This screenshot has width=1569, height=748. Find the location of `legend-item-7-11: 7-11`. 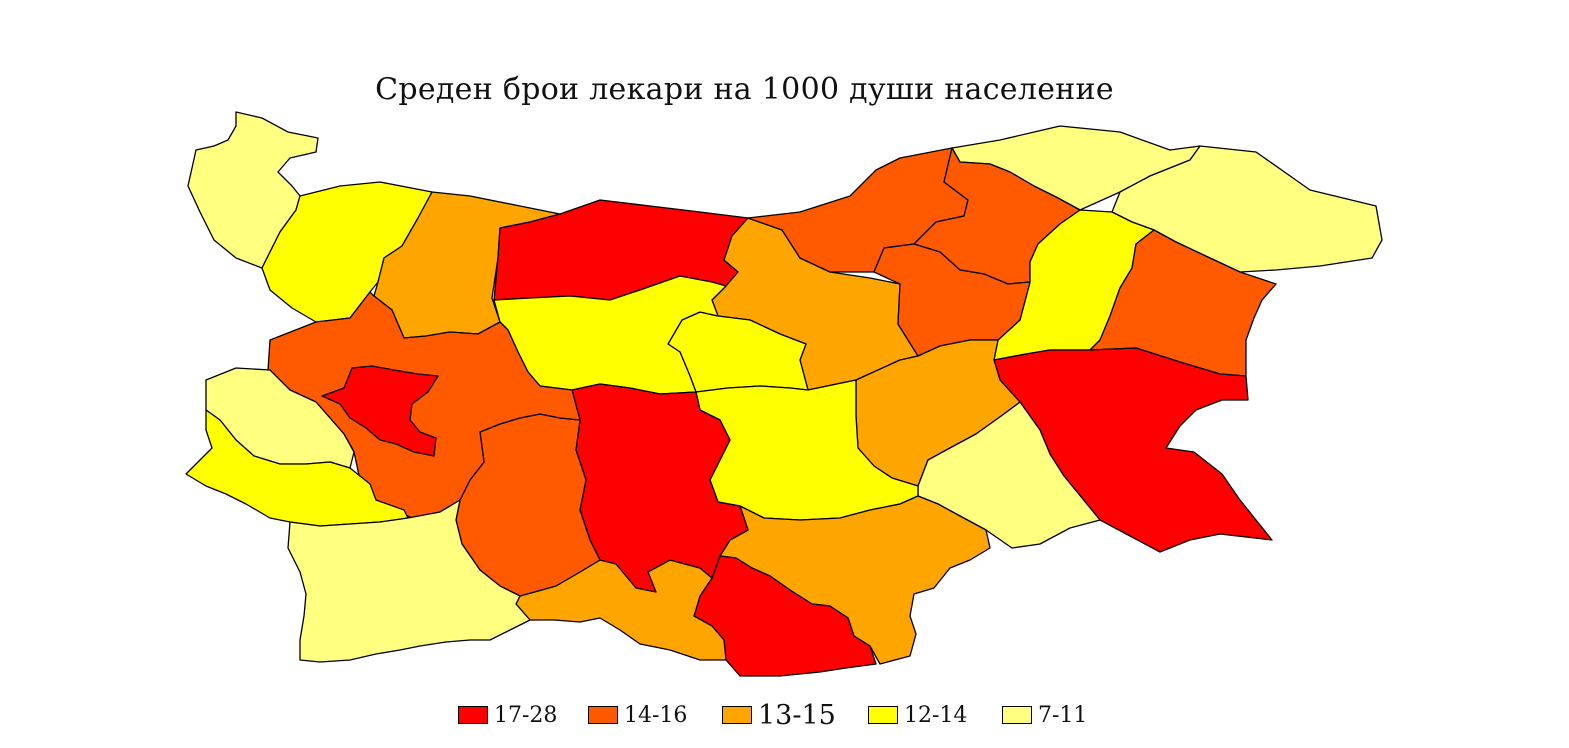

legend-item-7-11: 7-11 is located at coordinates (1044, 715).